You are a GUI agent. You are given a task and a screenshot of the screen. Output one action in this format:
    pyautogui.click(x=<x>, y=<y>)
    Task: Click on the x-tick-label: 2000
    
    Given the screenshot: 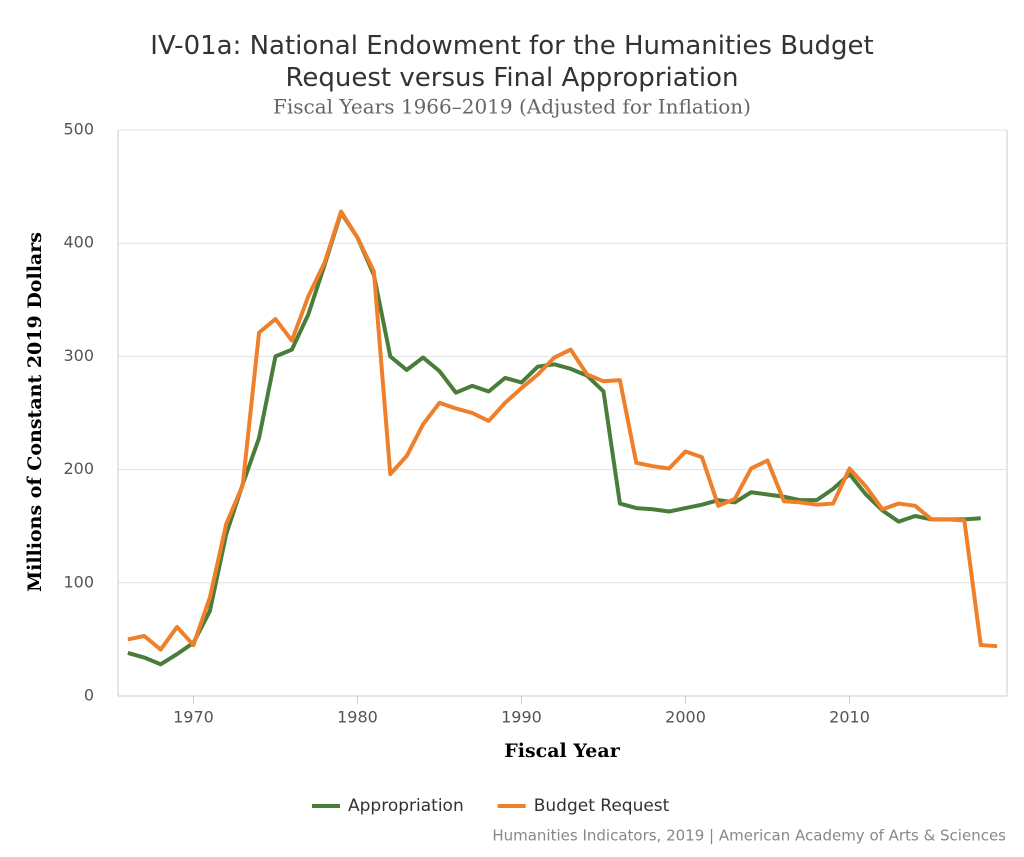 What is the action you would take?
    pyautogui.click(x=685, y=717)
    